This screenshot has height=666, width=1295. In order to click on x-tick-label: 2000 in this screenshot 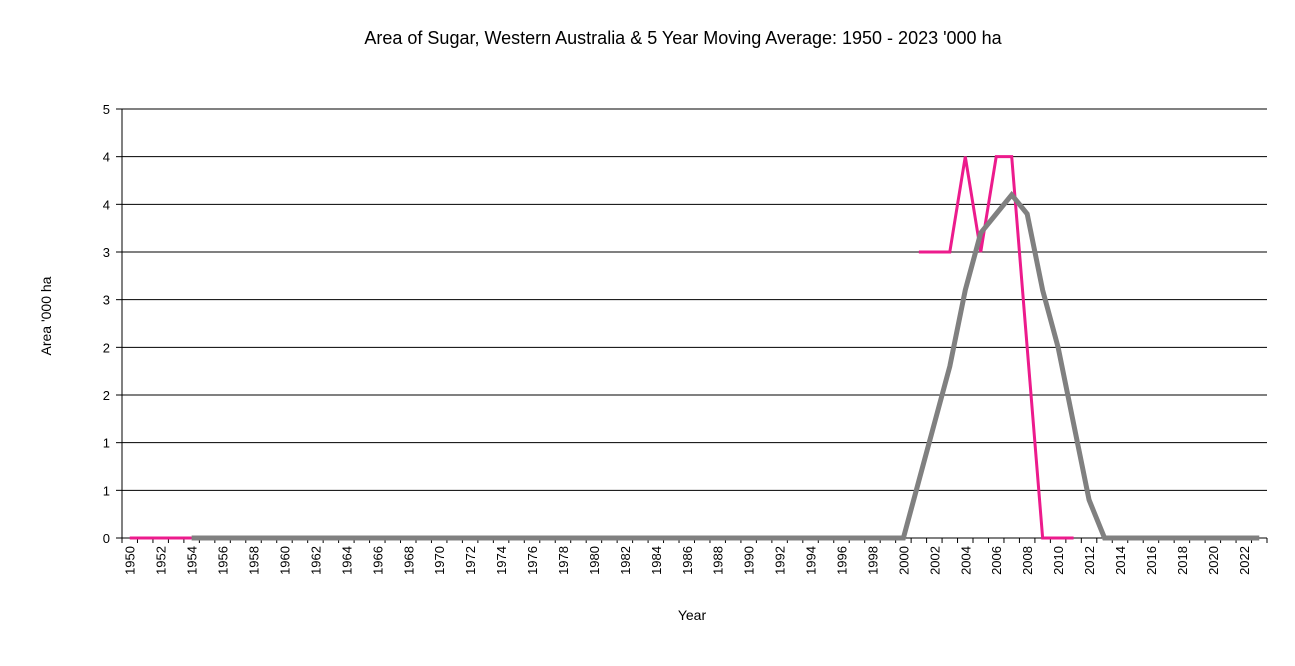, I will do `click(903, 560)`.